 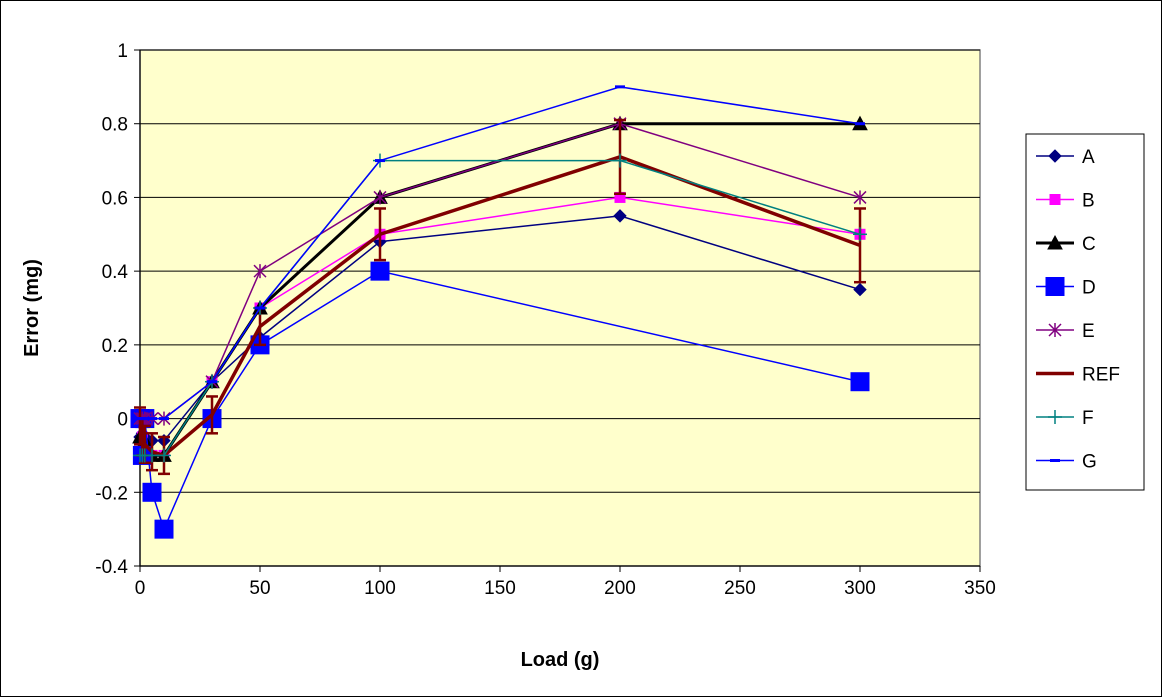 What do you see at coordinates (122, 51) in the screenshot?
I see `y-tick-label: 1` at bounding box center [122, 51].